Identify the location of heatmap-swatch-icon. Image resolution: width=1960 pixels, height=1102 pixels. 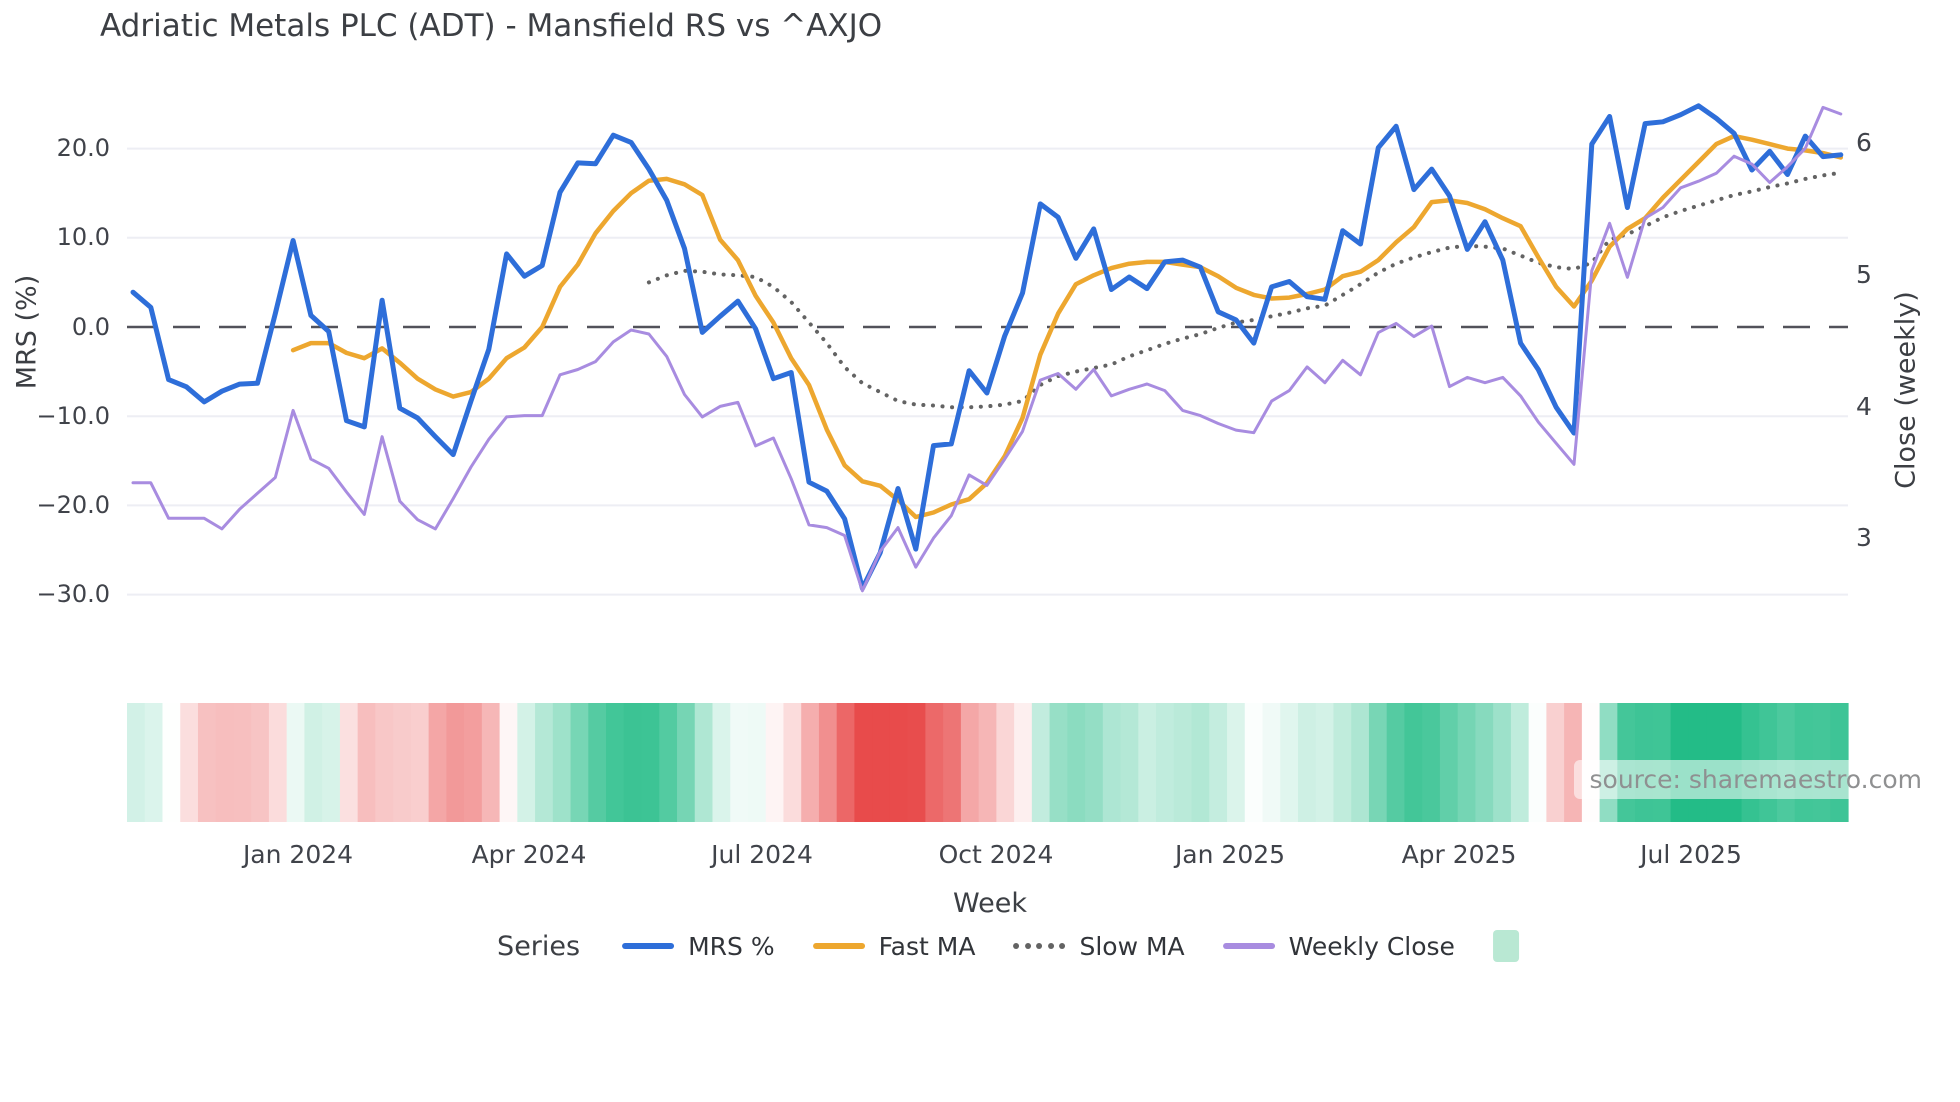
(1505, 946).